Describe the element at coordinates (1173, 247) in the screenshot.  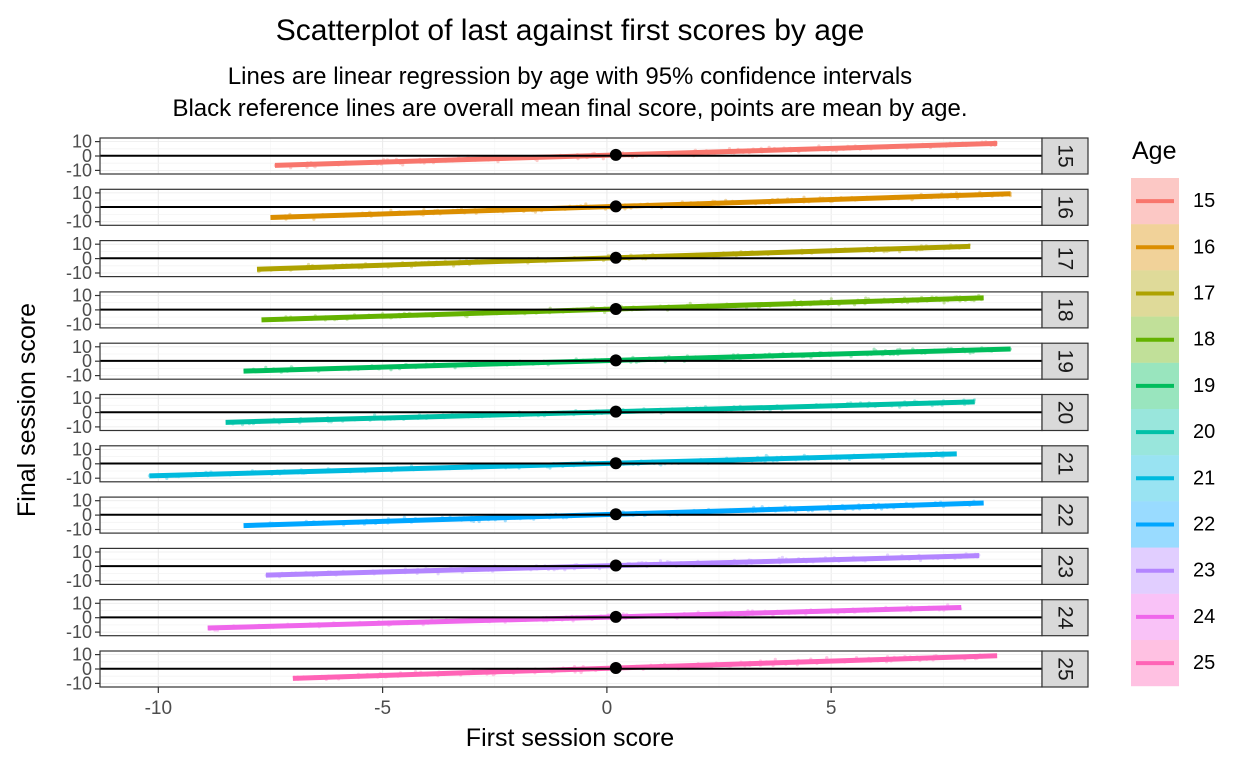
I see `legend-item-16: 16` at that location.